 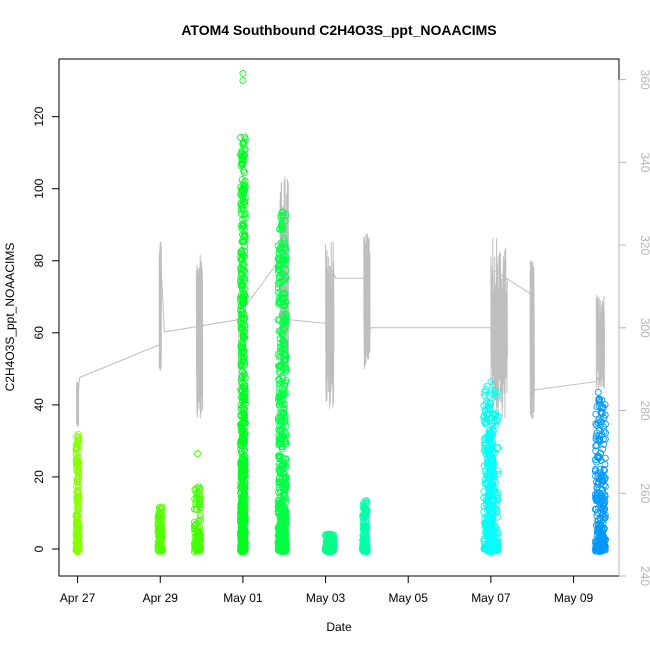 What do you see at coordinates (46, 329) in the screenshot?
I see `y-axis: 0 20 40 60 80 100 120` at bounding box center [46, 329].